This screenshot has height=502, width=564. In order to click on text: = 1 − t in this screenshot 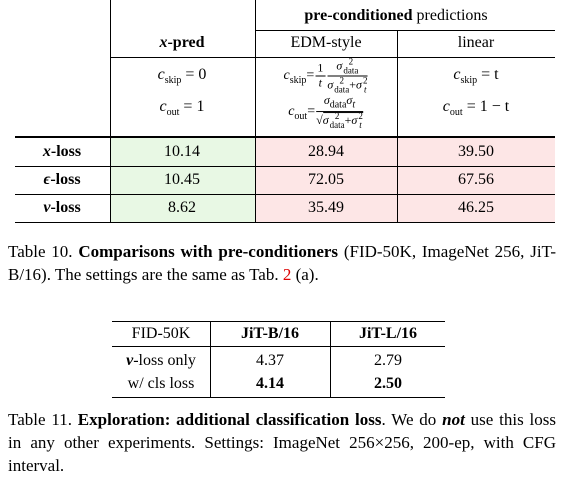, I will do `click(488, 106)`.